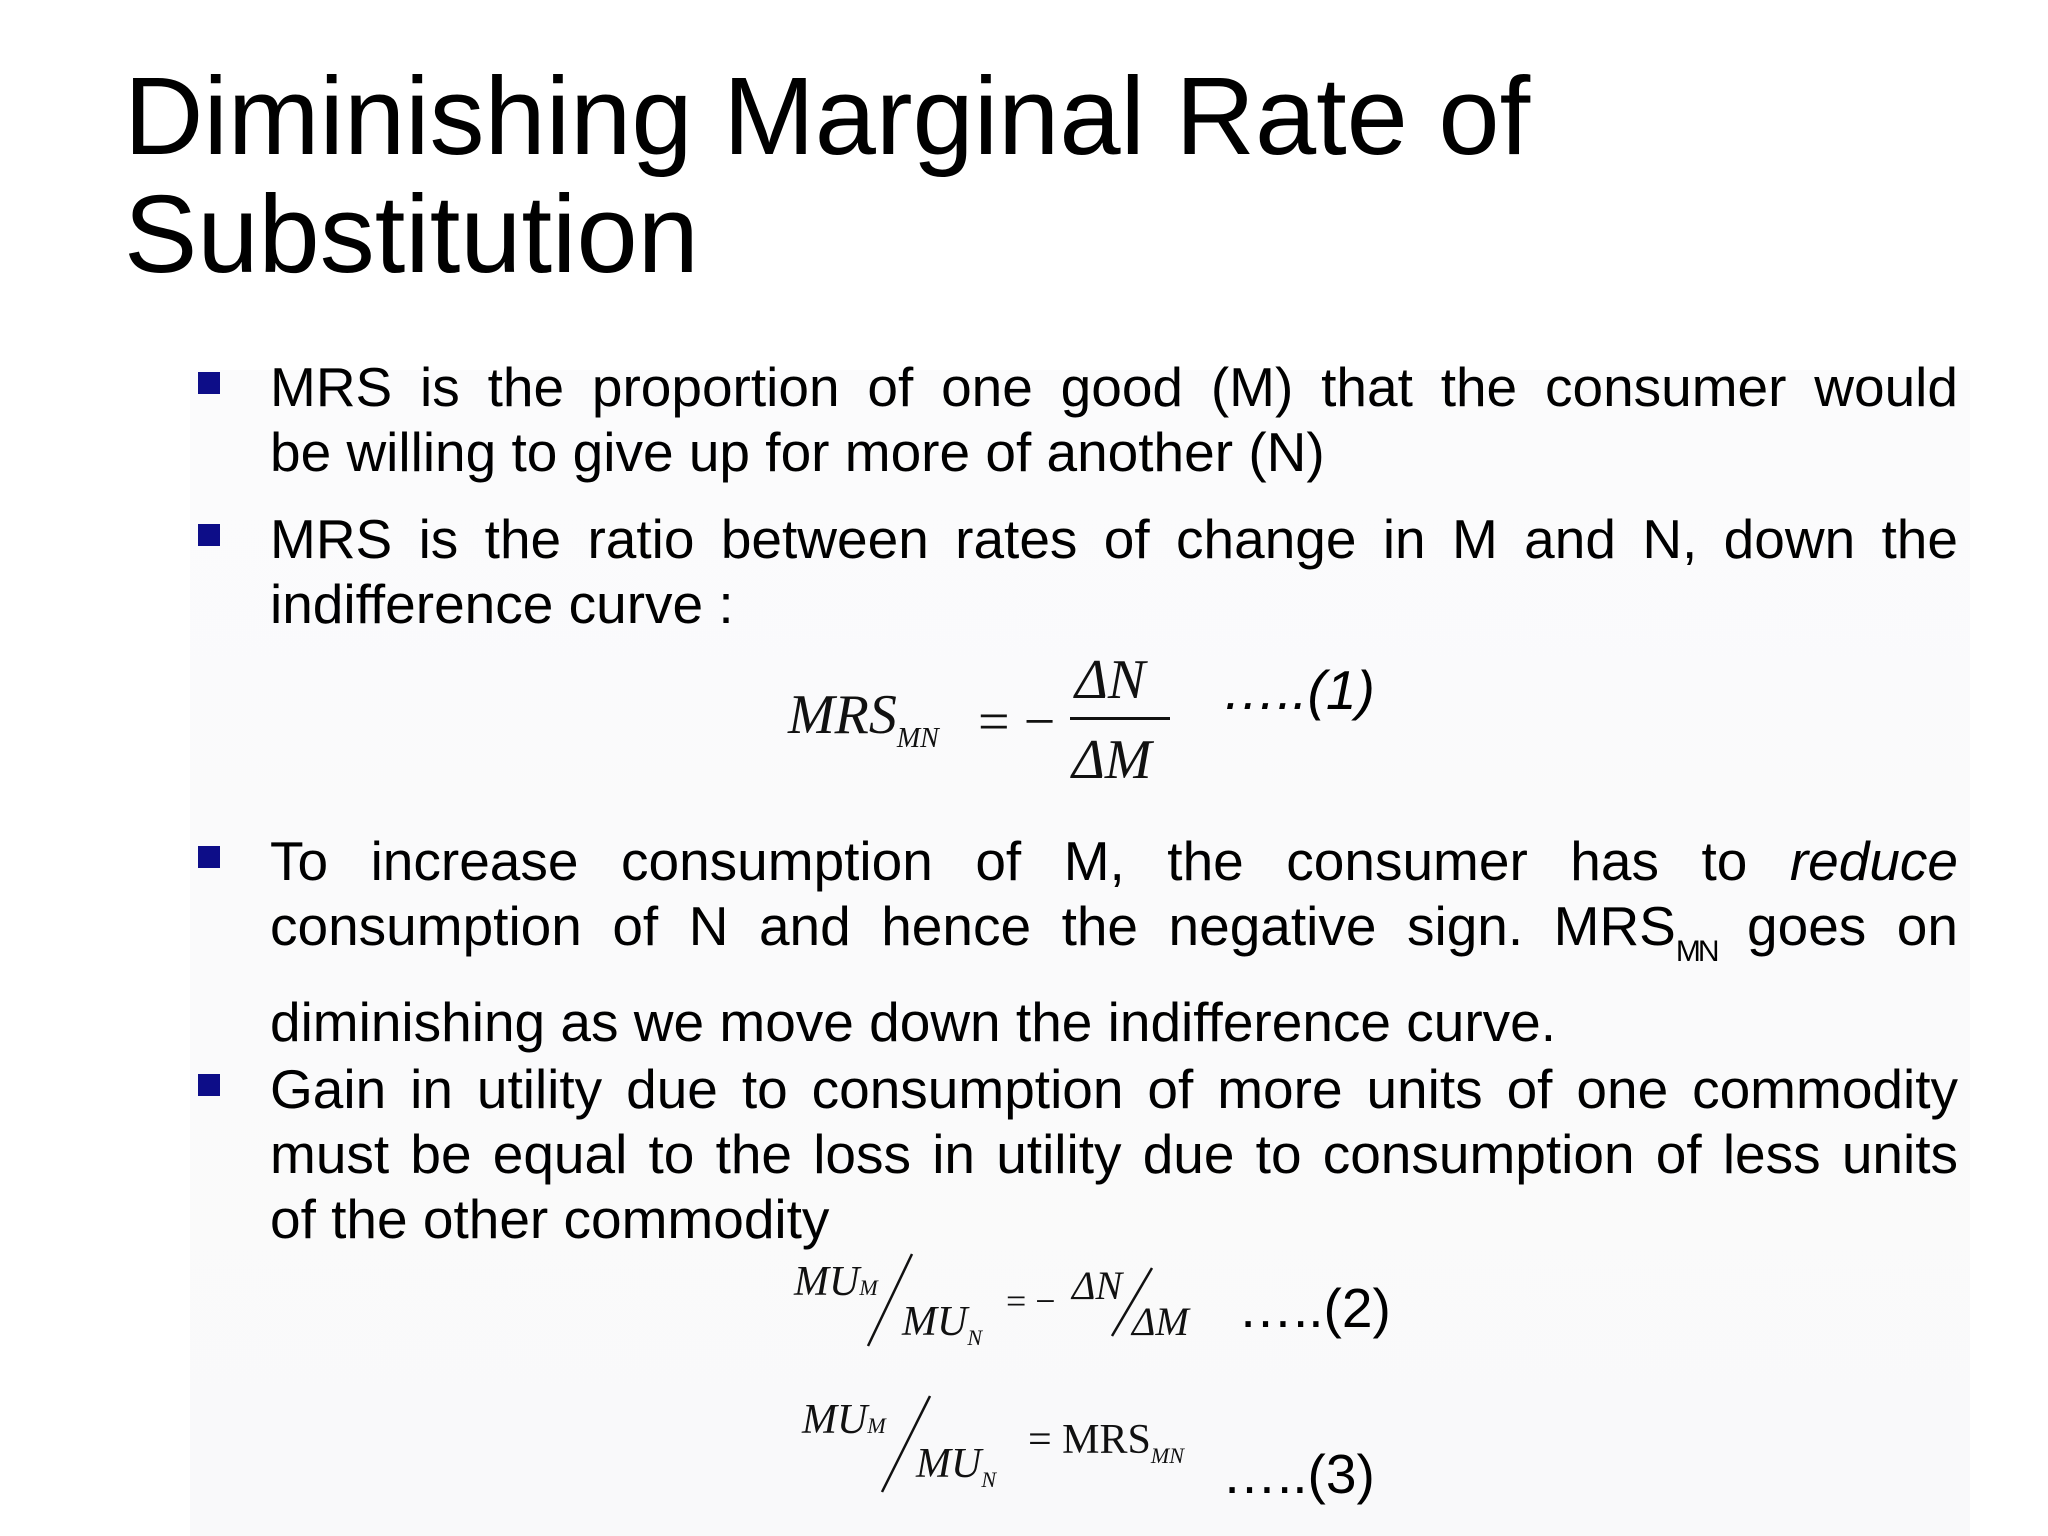  Describe the element at coordinates (1160, 1321) in the screenshot. I see `eq2-delta-m: ΔM` at that location.